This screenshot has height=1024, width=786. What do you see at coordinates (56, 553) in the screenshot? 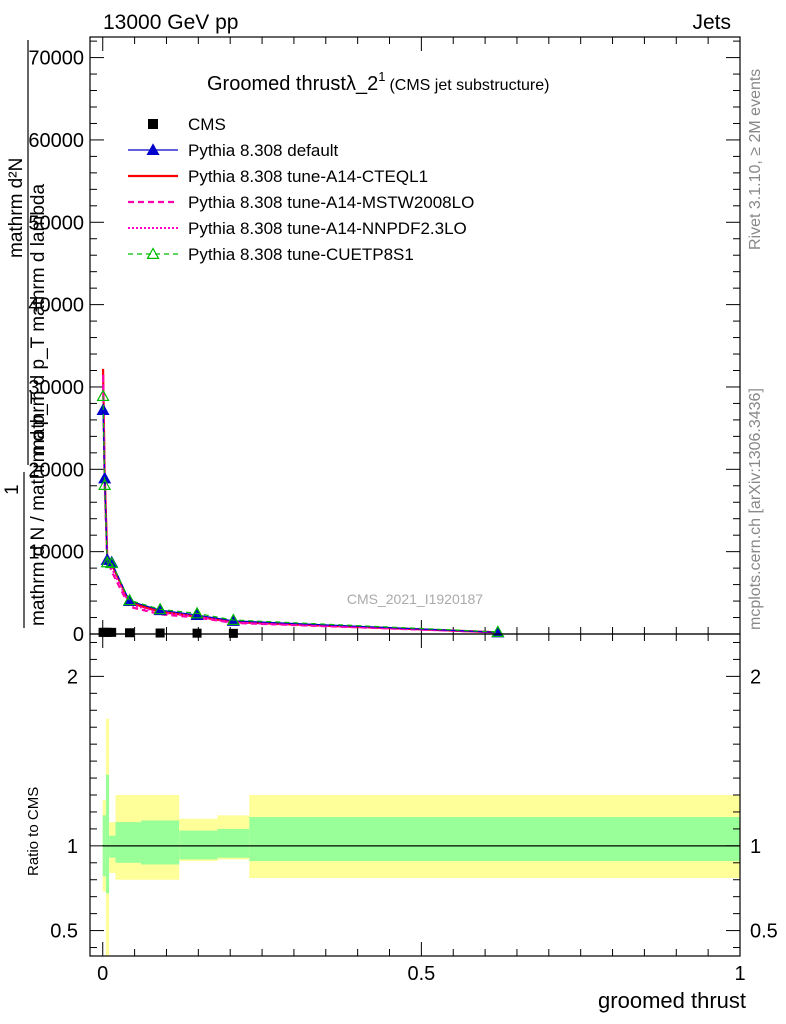
I see `y-tick-label: 10000` at bounding box center [56, 553].